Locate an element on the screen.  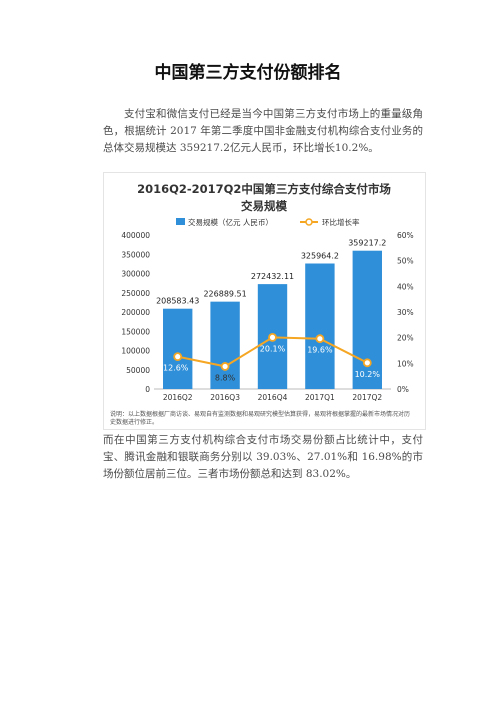
bar-2016Q3 is located at coordinates (225, 345).